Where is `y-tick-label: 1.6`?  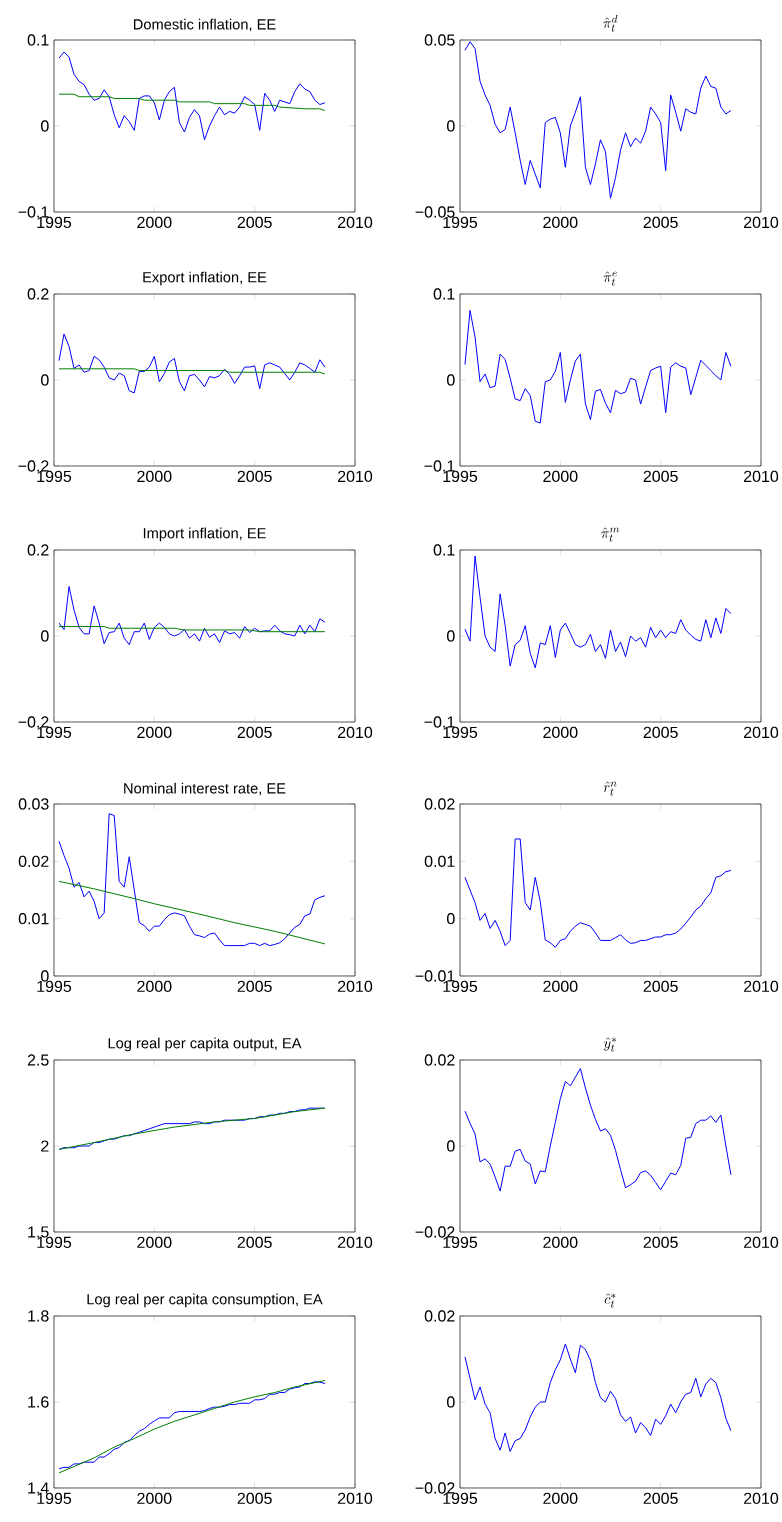
y-tick-label: 1.6 is located at coordinates (38, 1402).